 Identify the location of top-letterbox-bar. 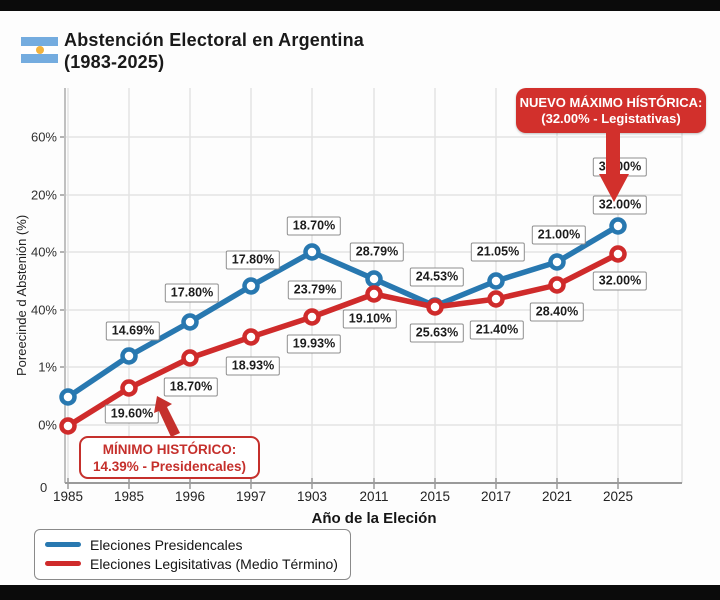
(360, 5).